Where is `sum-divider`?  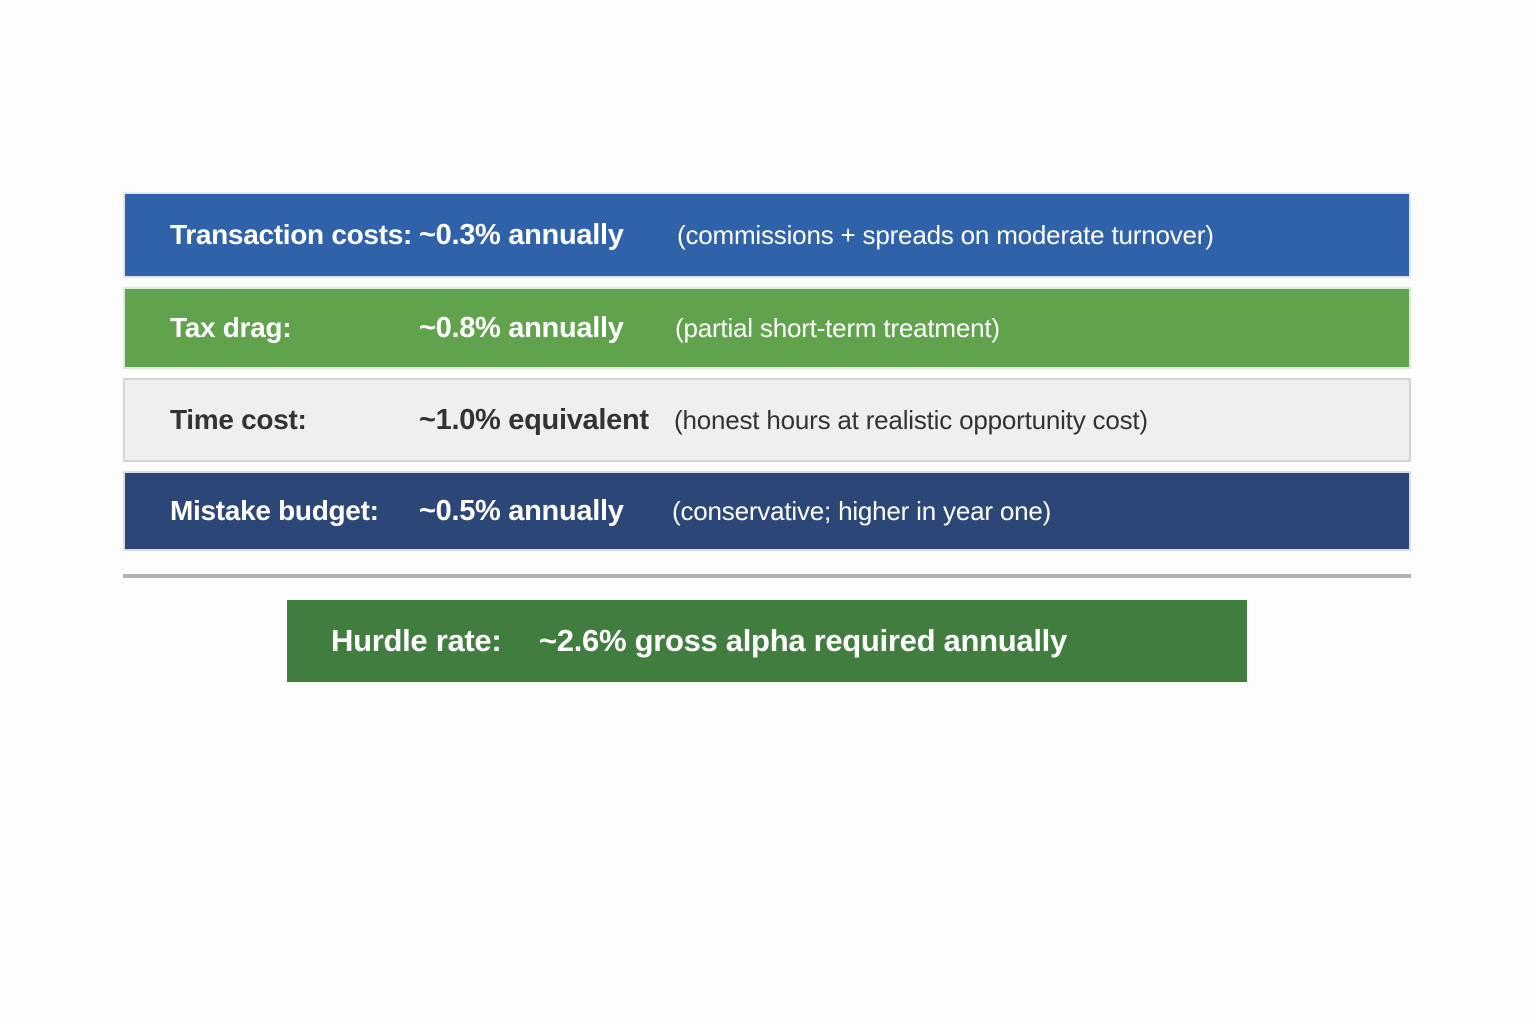
sum-divider is located at coordinates (767, 576).